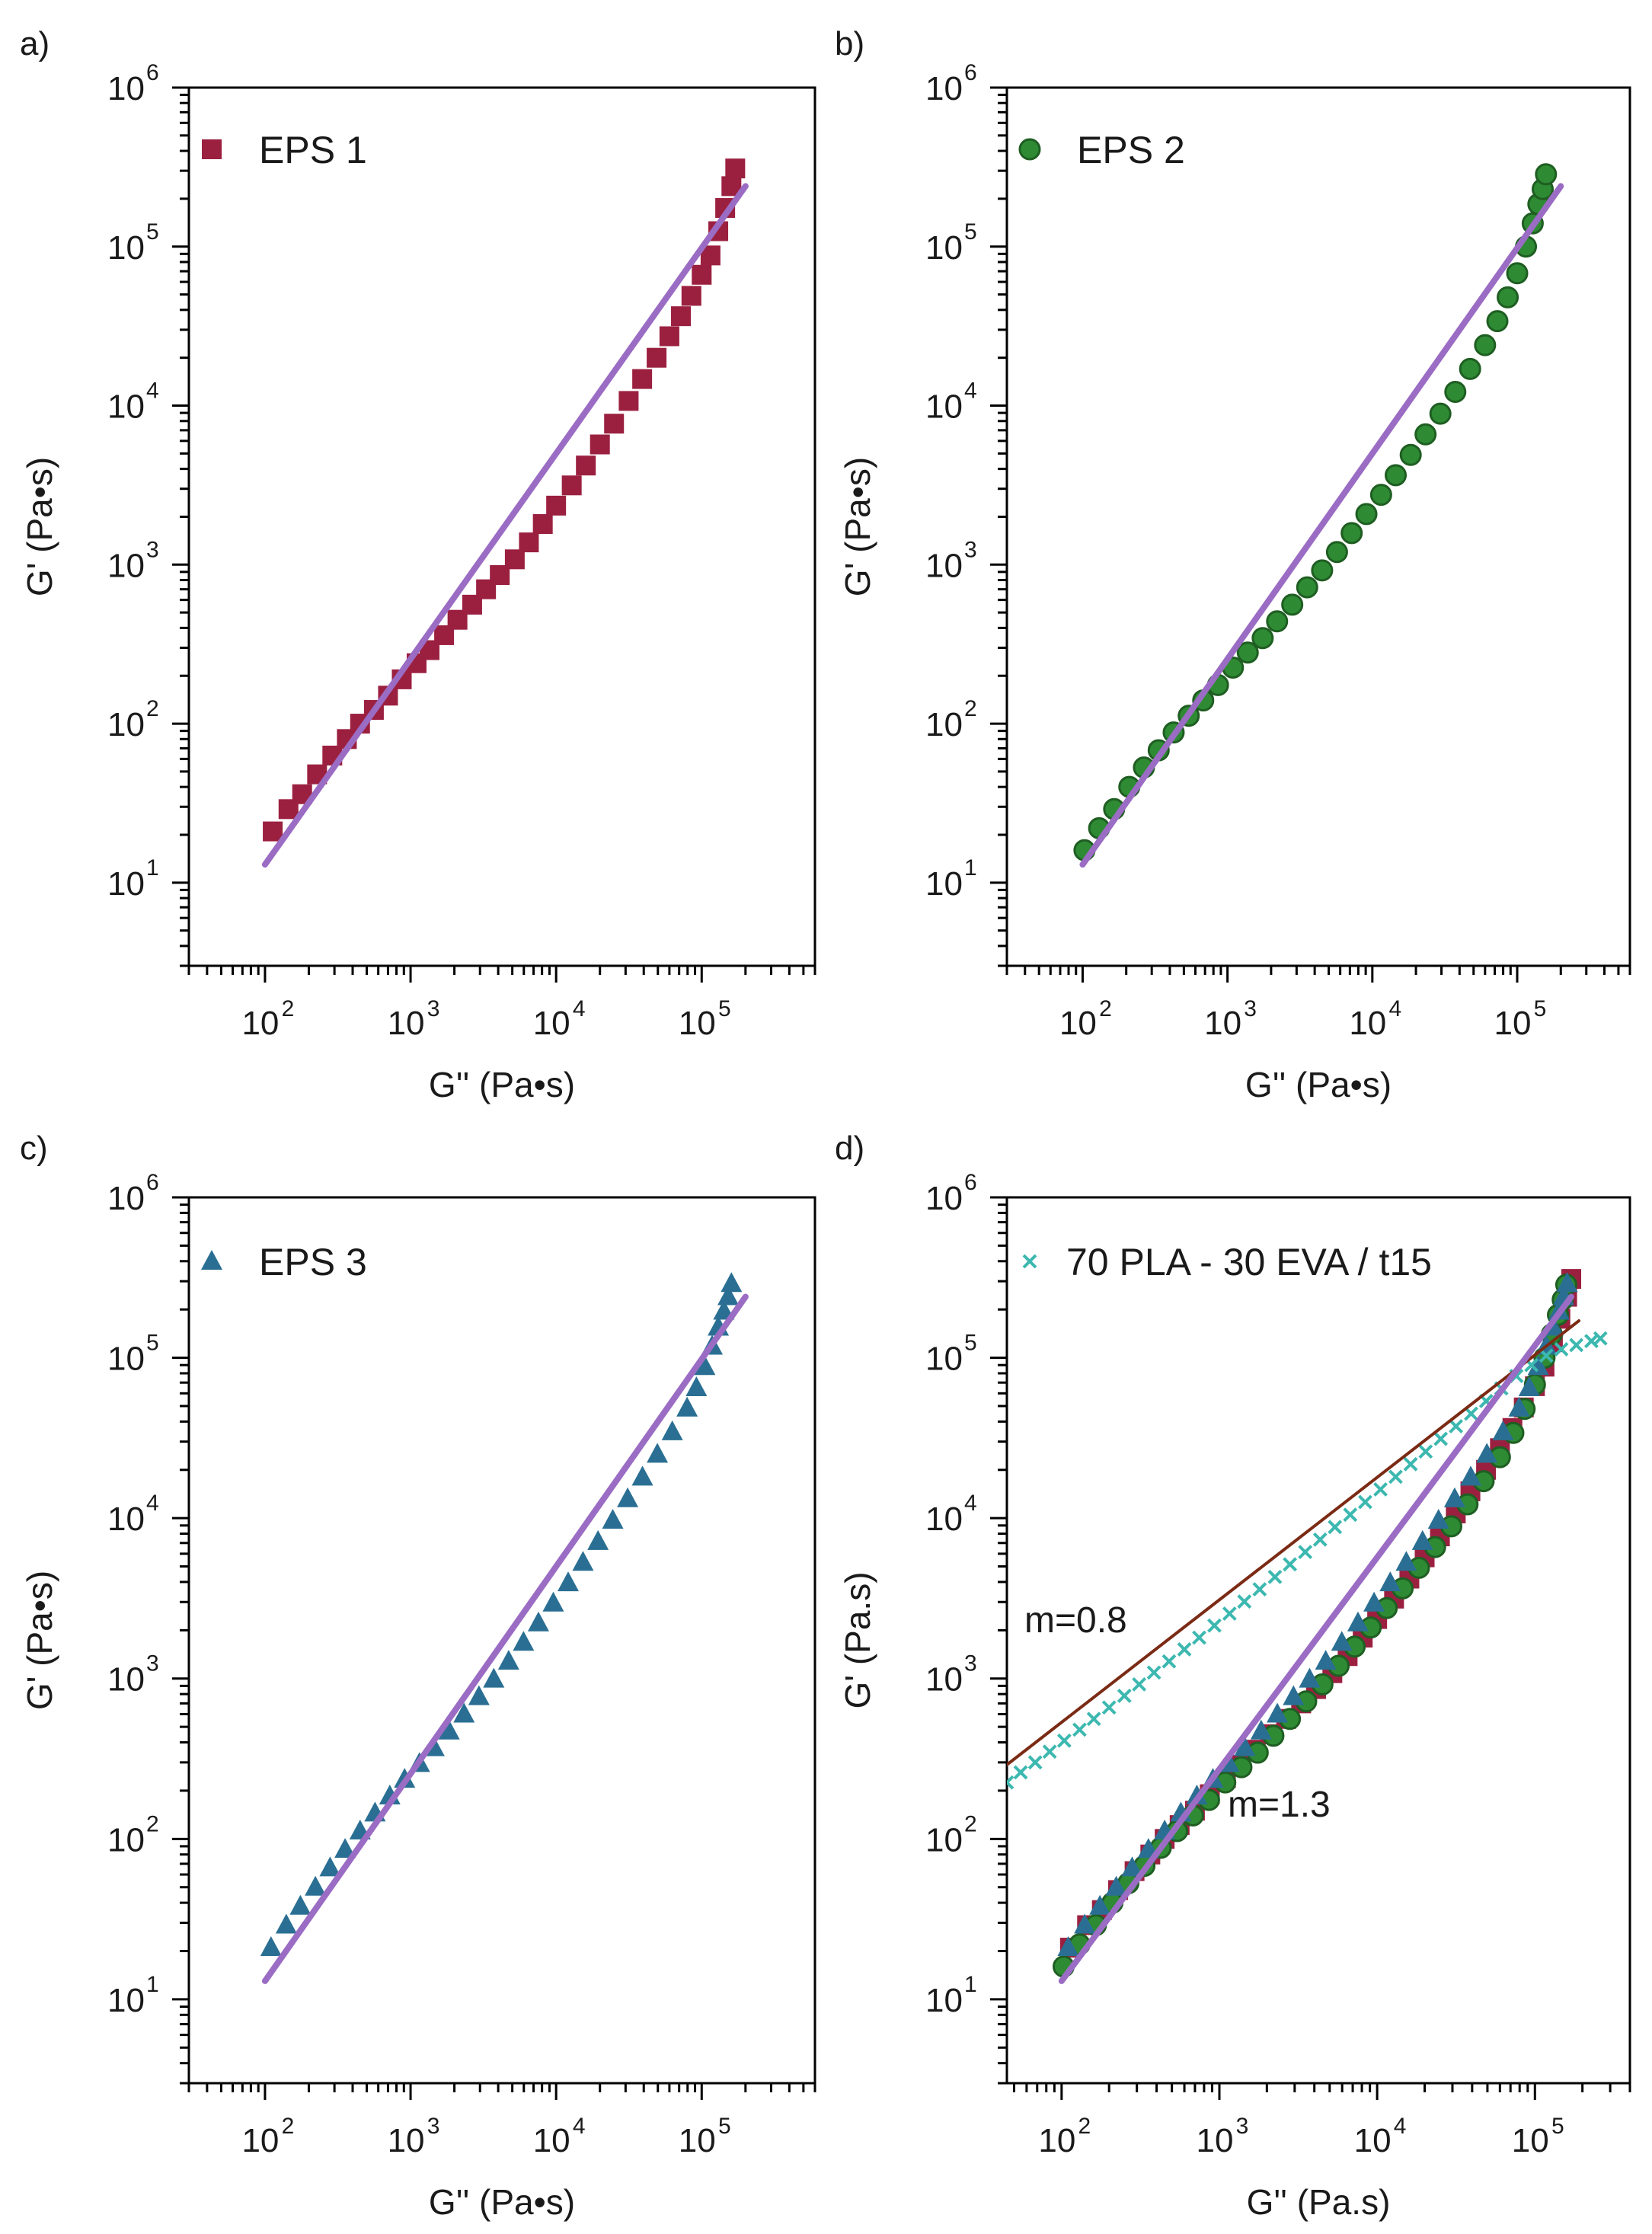  I want to click on fit-line, so click(505, 1638).